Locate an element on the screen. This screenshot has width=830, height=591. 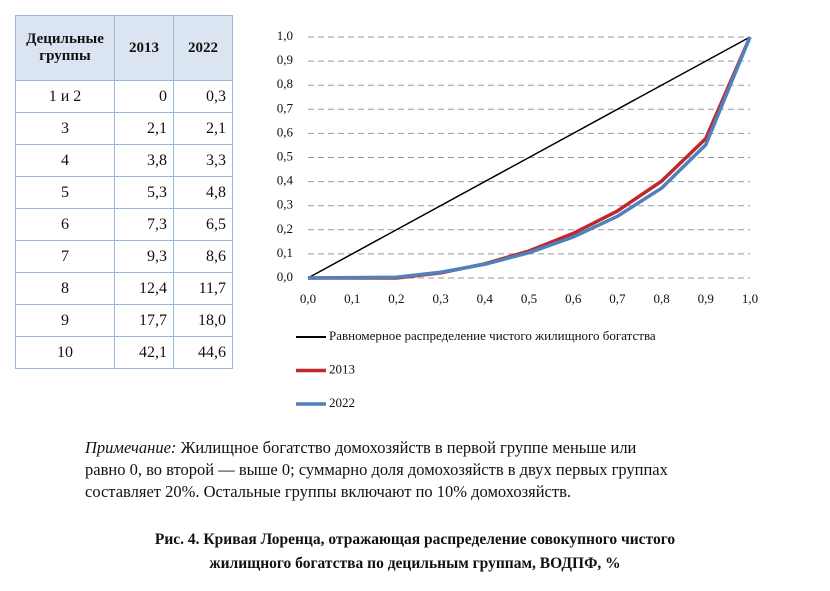
table-cell: 6,5 is located at coordinates (203, 224).